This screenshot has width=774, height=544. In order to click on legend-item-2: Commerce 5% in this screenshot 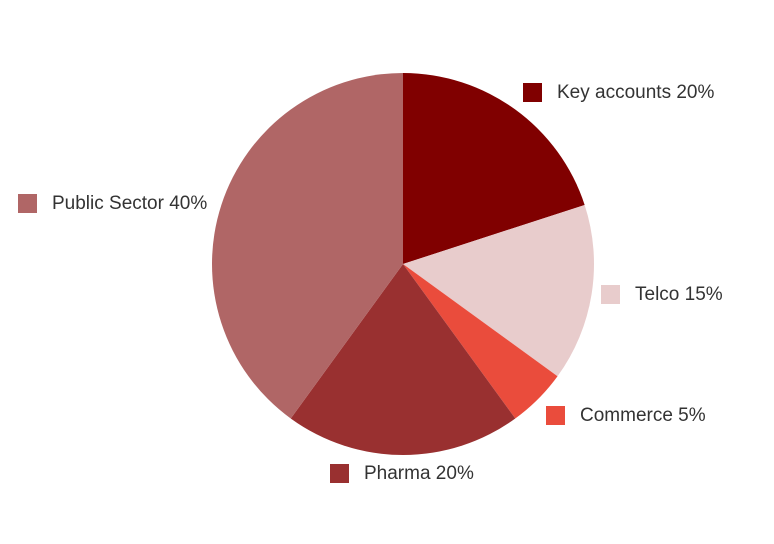, I will do `click(626, 415)`.